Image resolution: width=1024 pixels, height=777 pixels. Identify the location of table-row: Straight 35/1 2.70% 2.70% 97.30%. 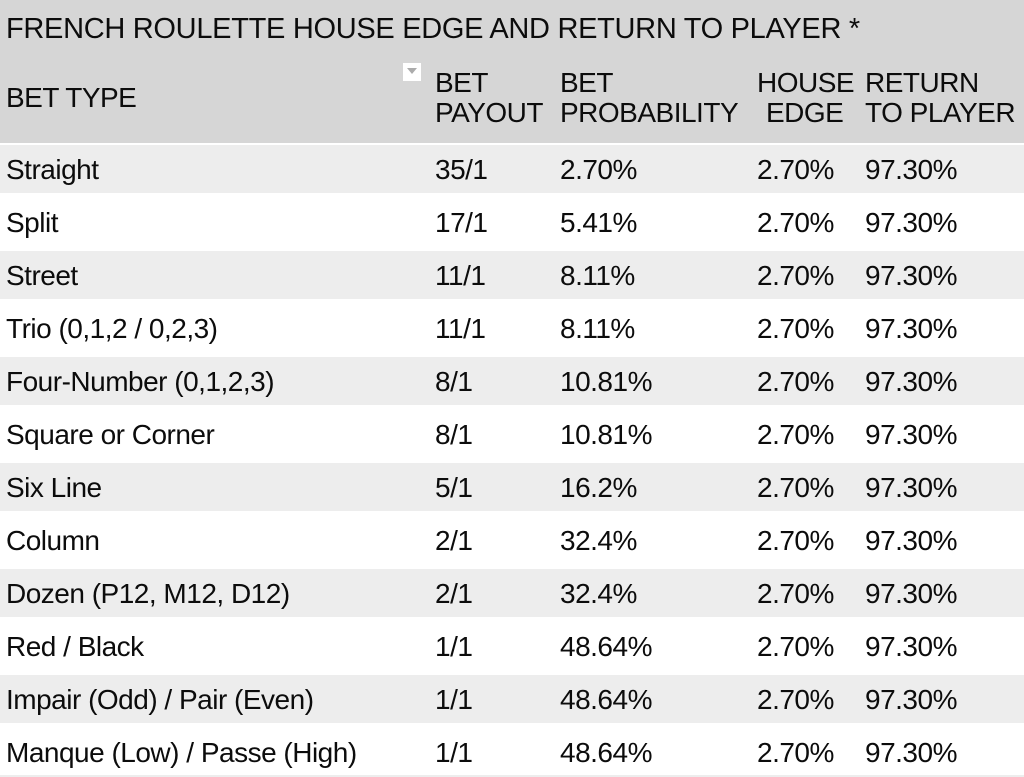
(512, 169).